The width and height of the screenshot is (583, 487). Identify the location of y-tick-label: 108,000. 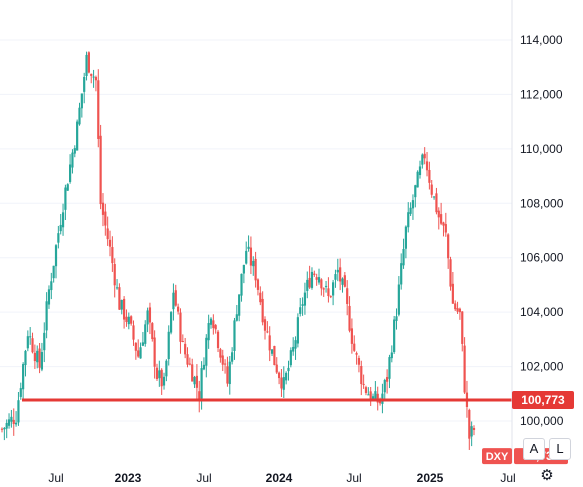
(542, 203).